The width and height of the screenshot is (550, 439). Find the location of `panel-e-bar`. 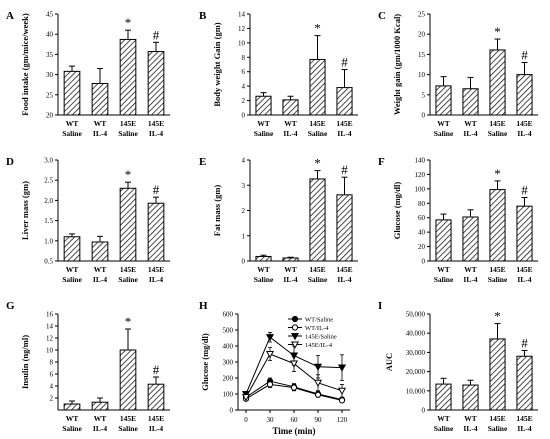

panel-e-bar is located at coordinates (317, 220).